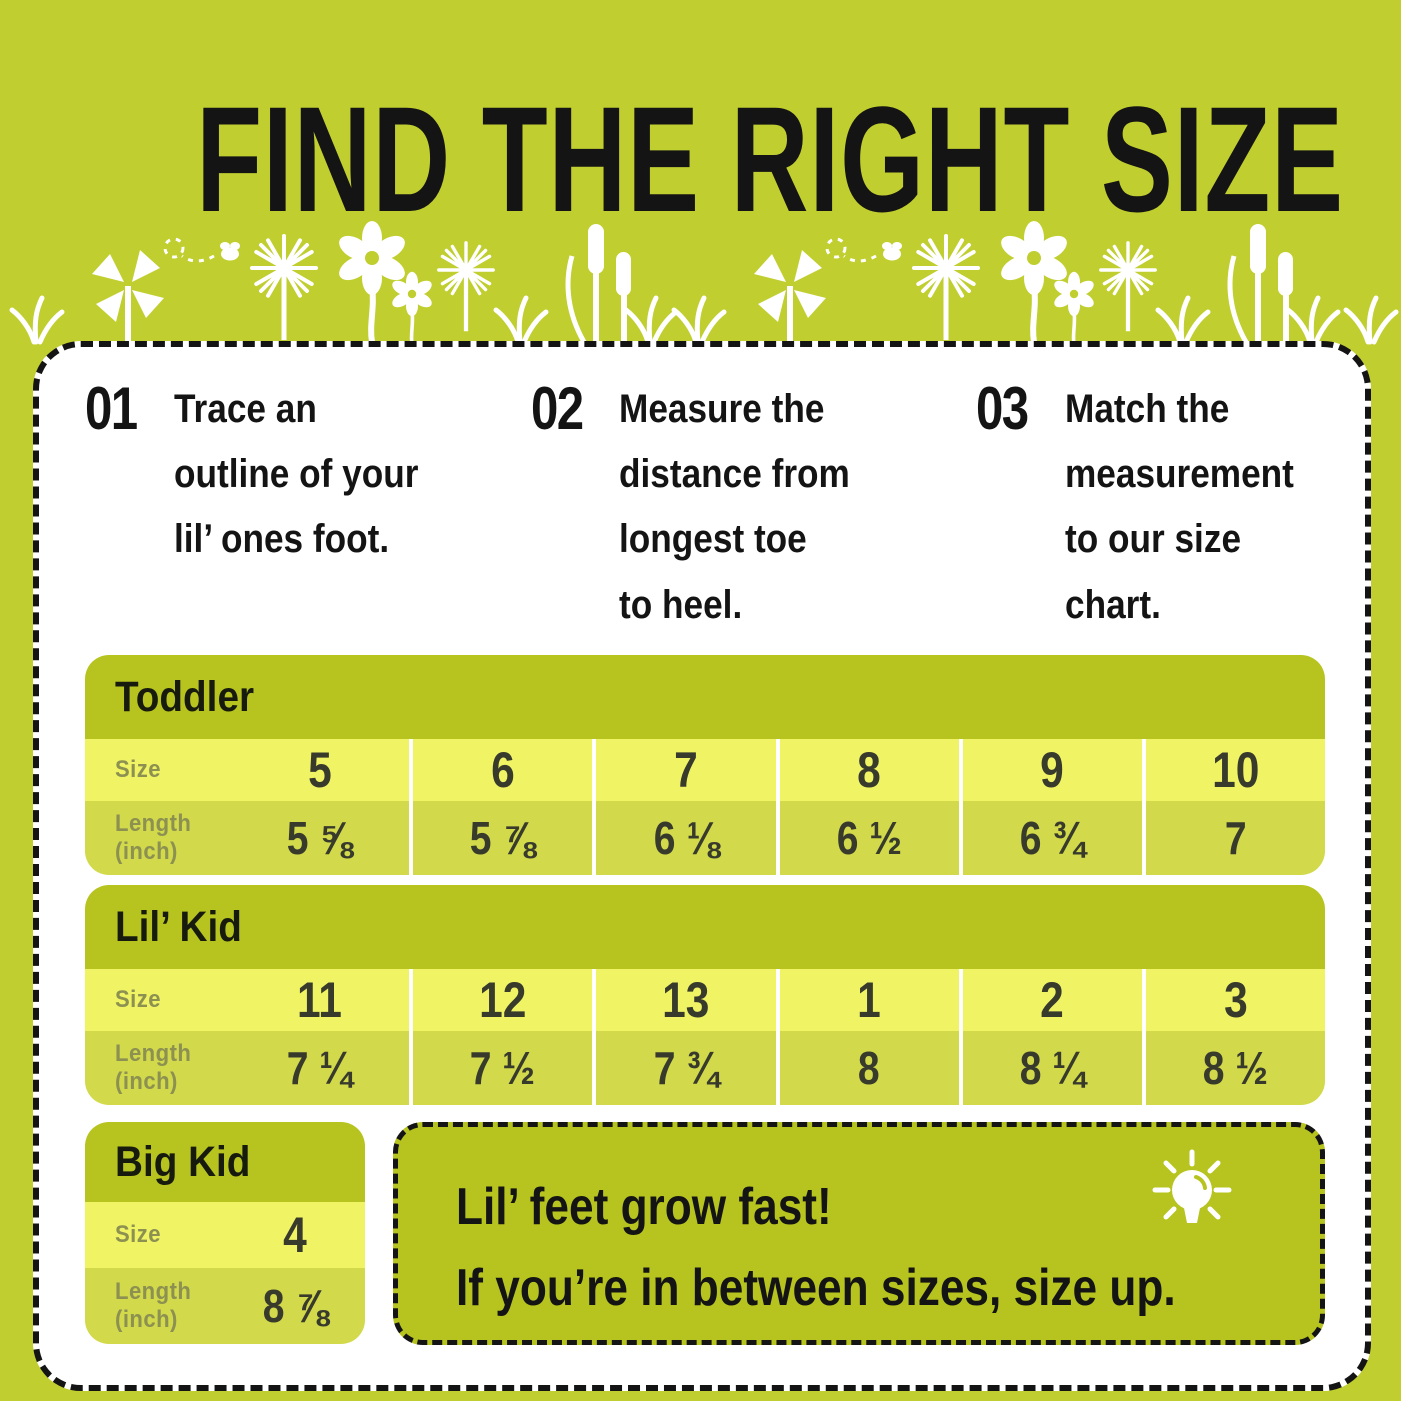 This screenshot has width=1401, height=1401. I want to click on page-title: FIND THE RIGHT SIZE, so click(770, 159).